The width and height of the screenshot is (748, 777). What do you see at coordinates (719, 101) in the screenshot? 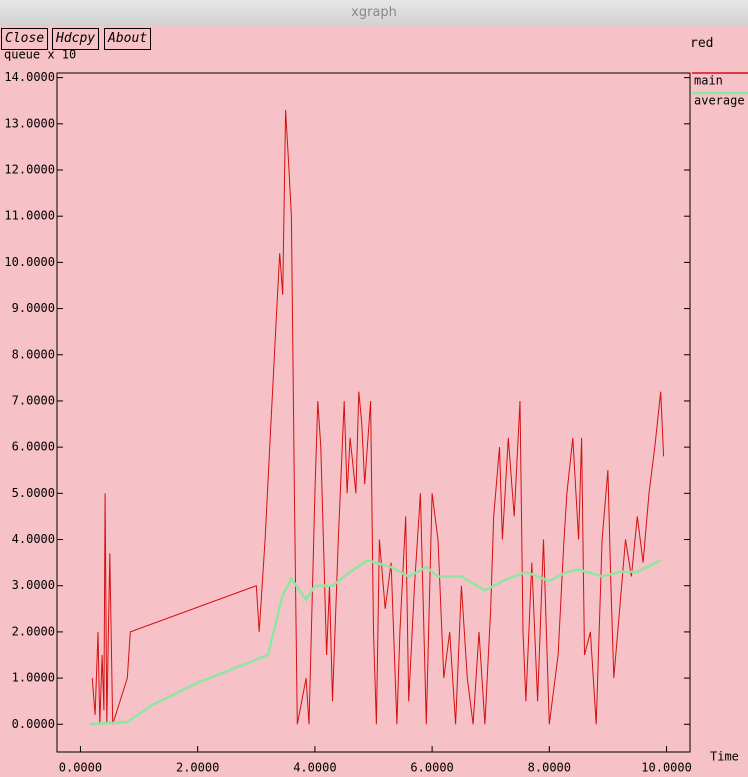
I see `legend-label: average` at bounding box center [719, 101].